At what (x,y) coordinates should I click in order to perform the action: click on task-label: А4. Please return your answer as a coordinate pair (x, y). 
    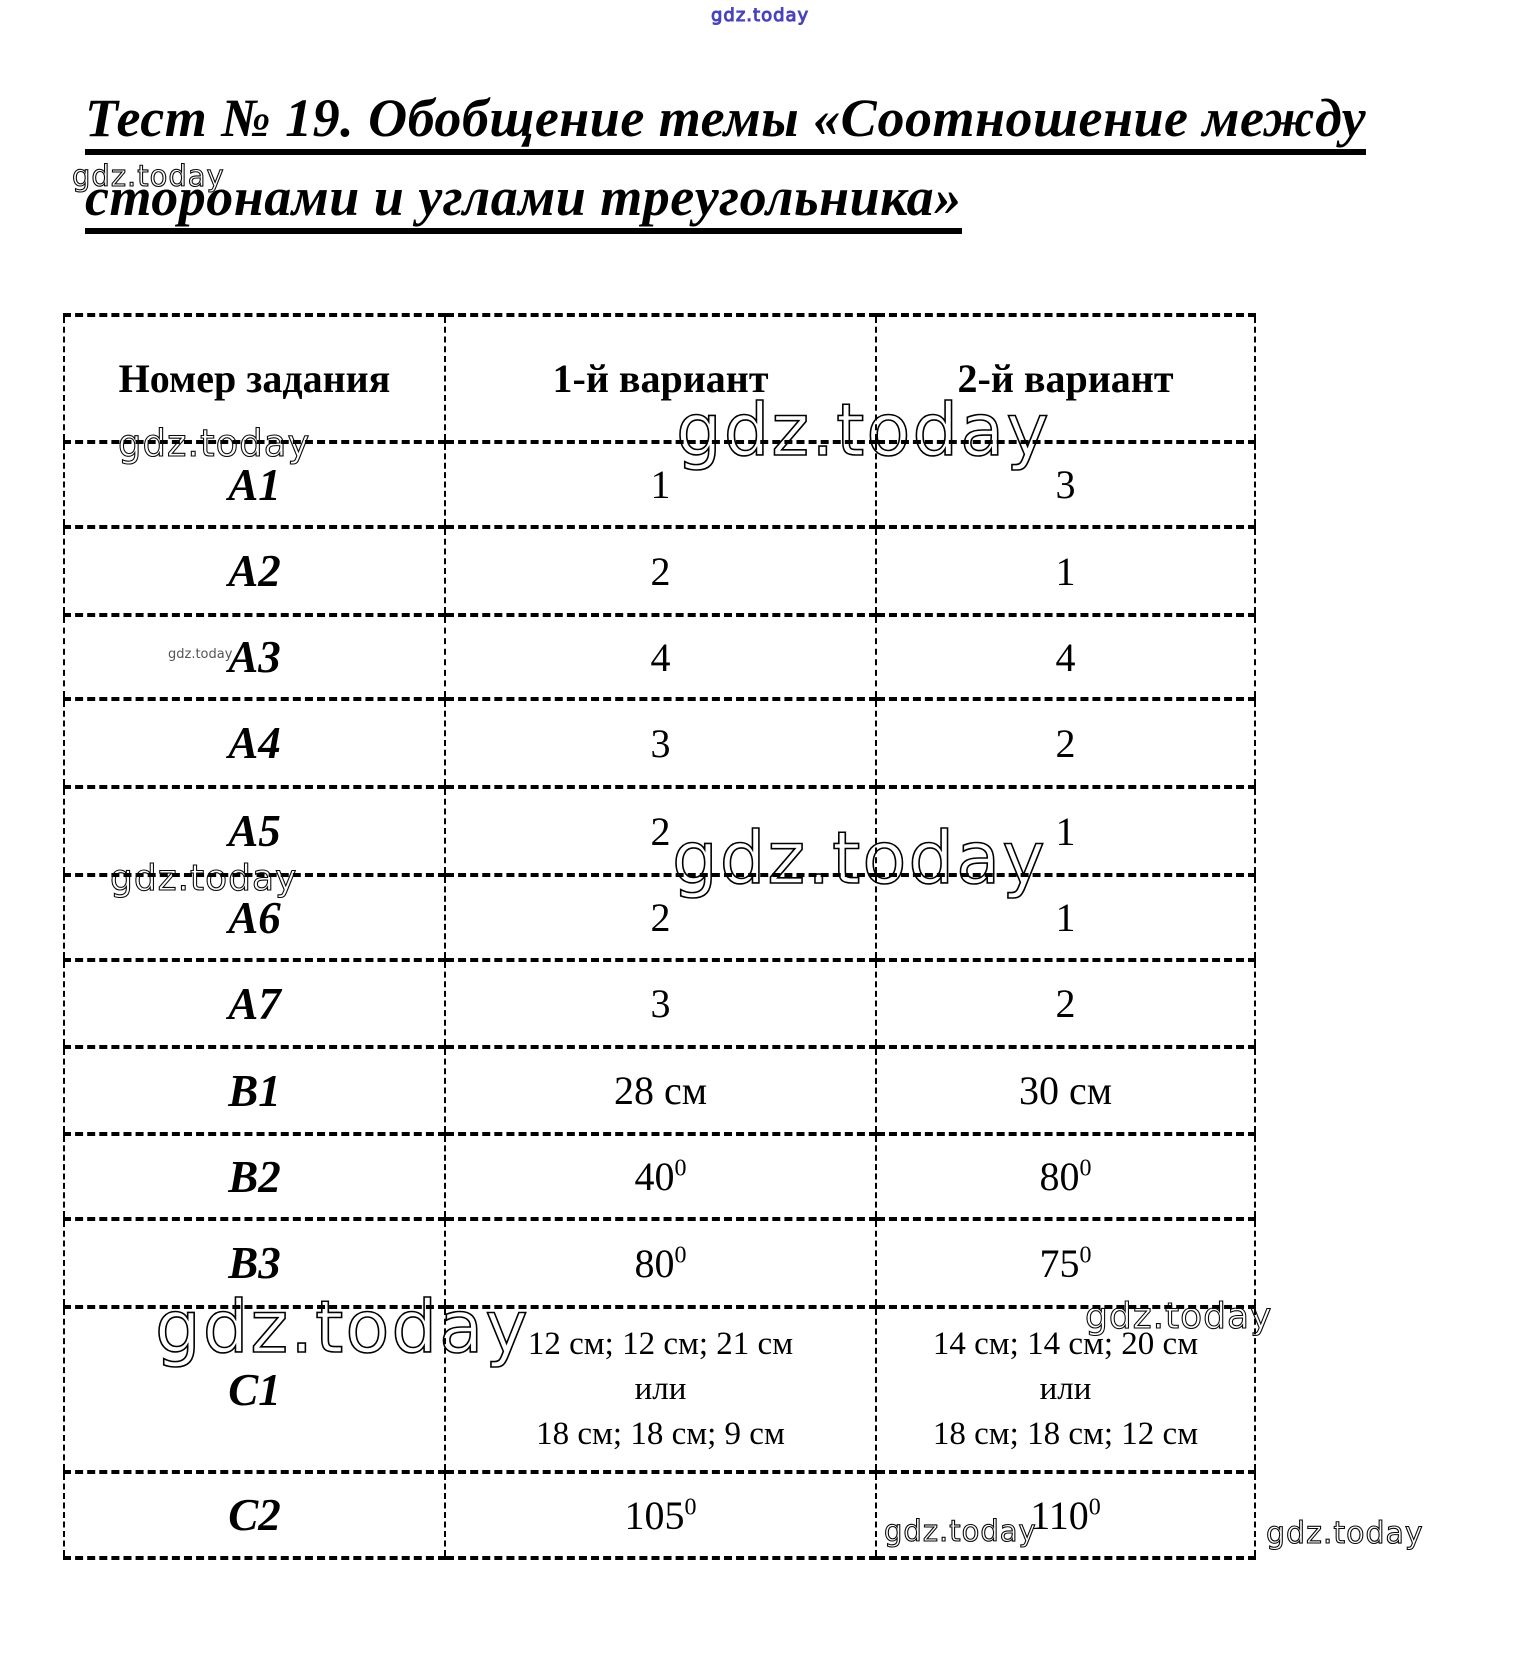
    Looking at the image, I should click on (254, 743).